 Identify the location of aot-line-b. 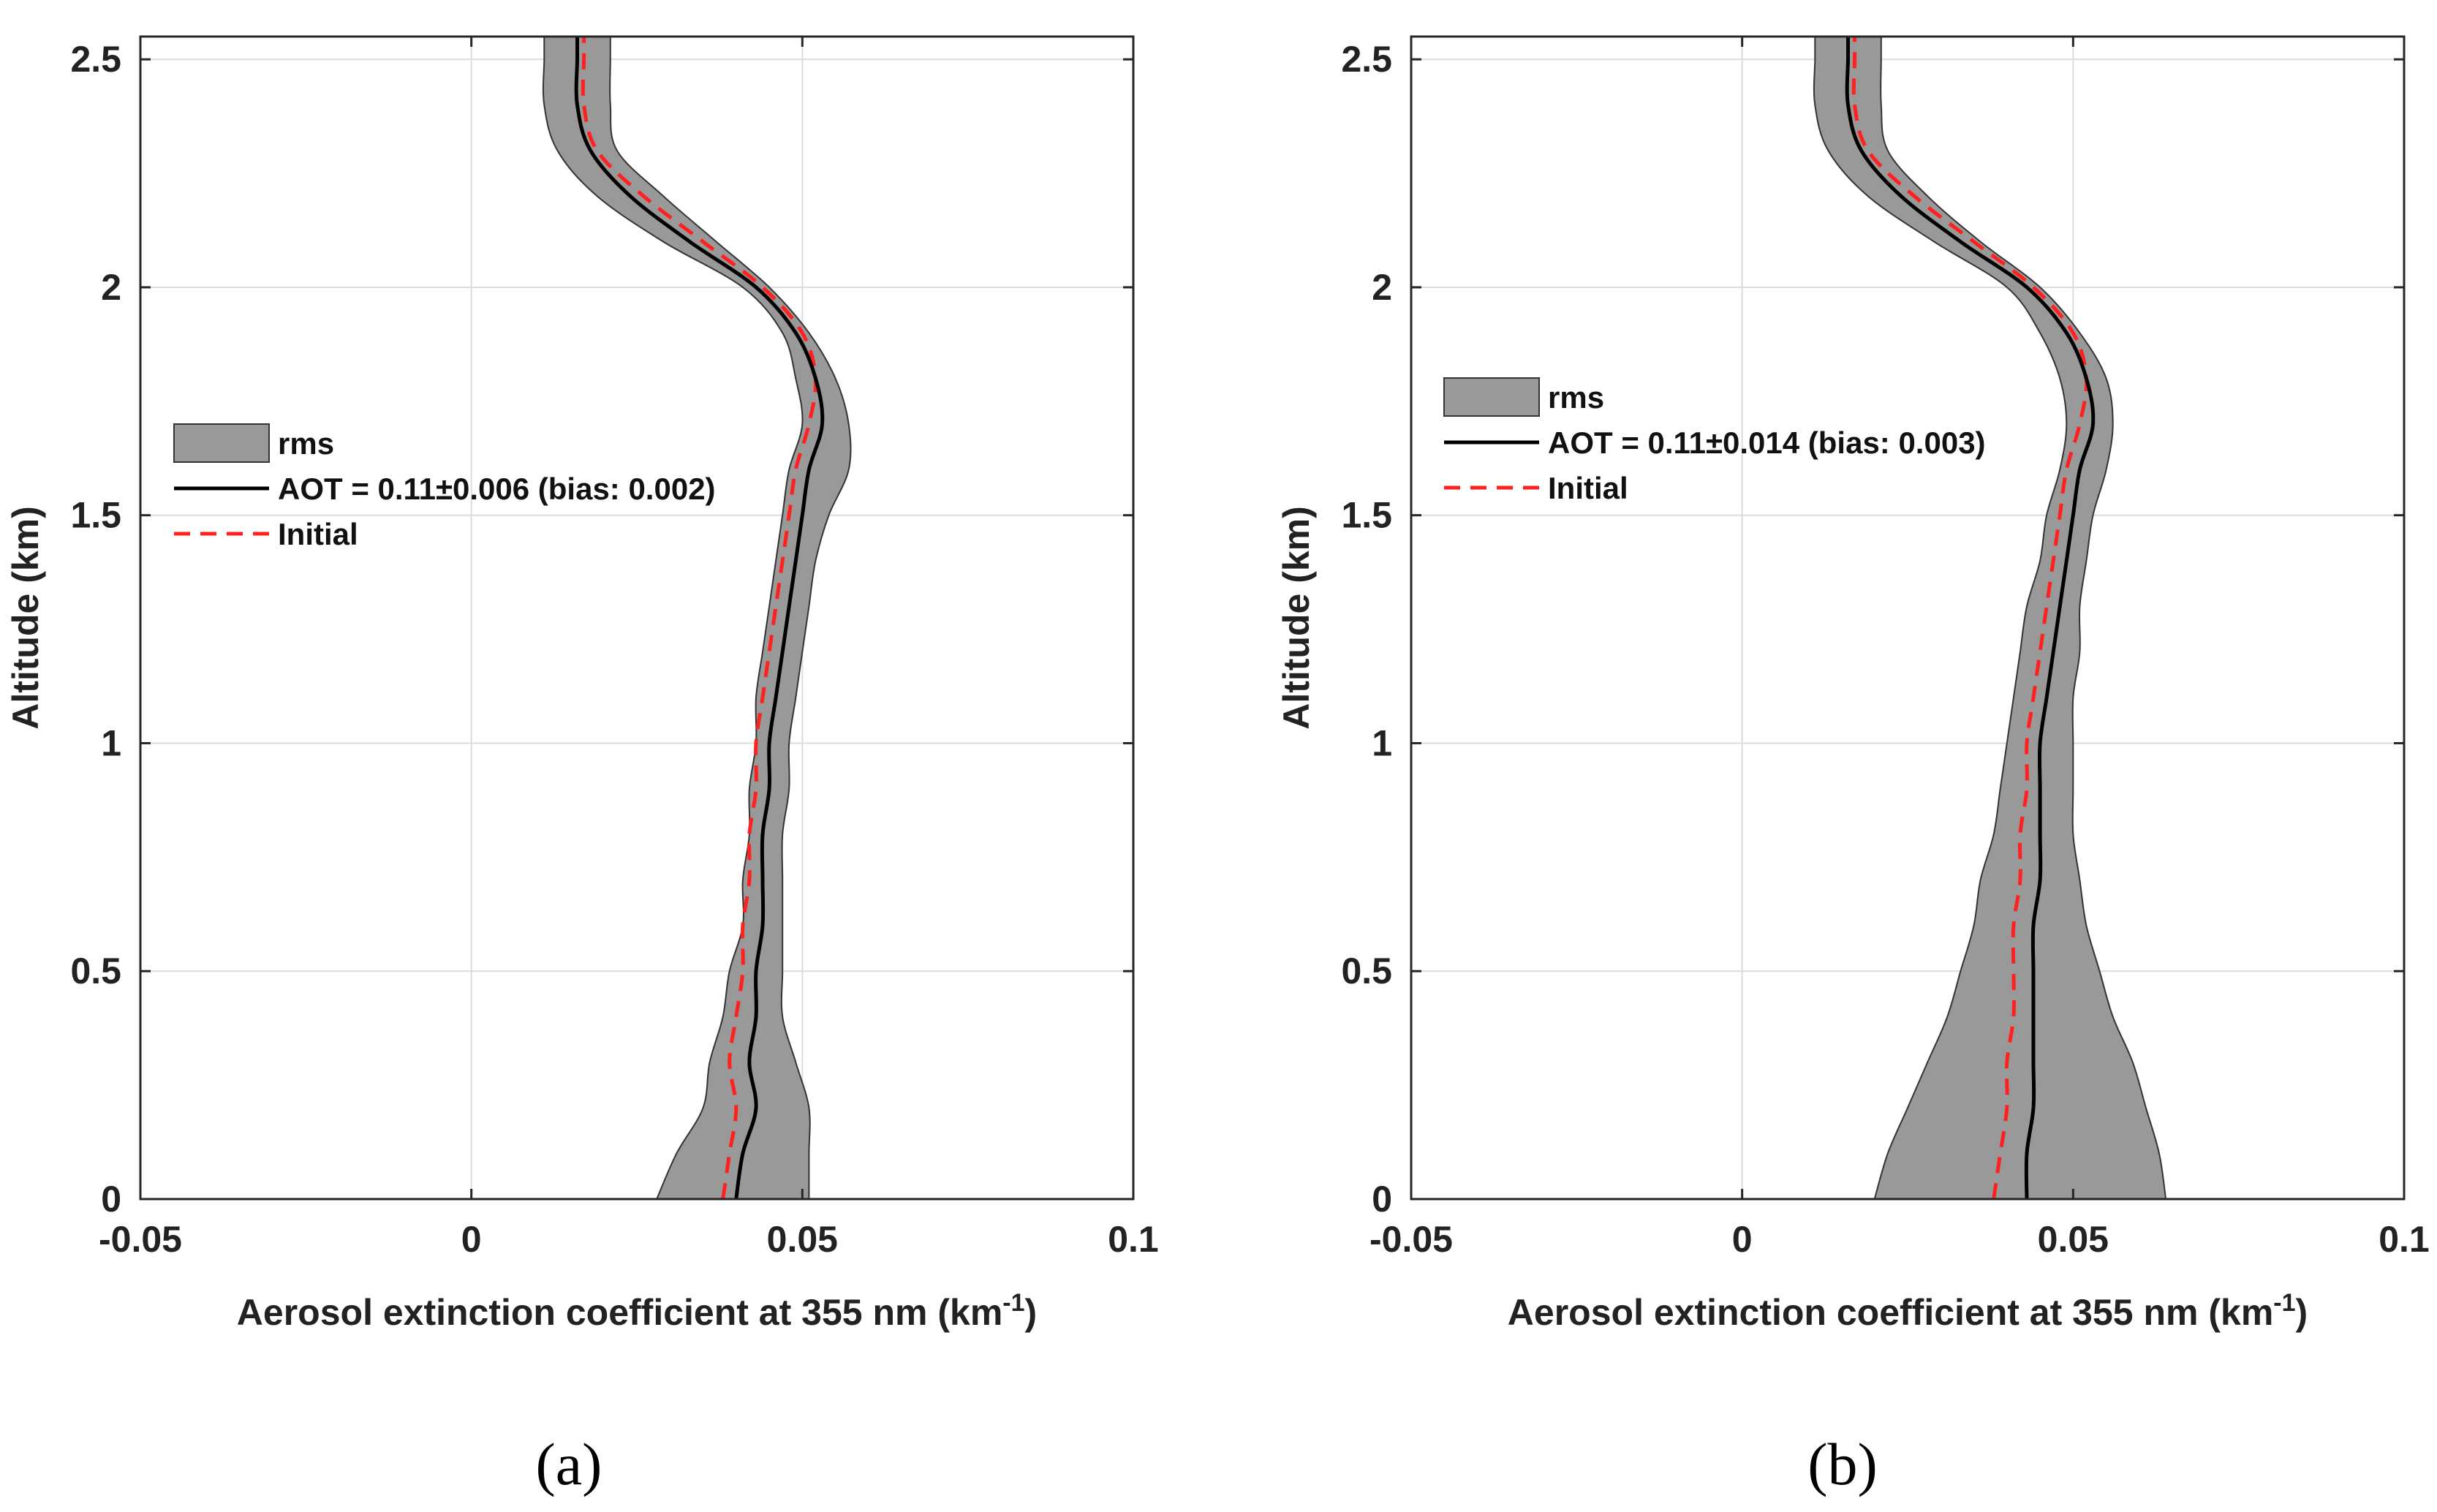
(1970, 618).